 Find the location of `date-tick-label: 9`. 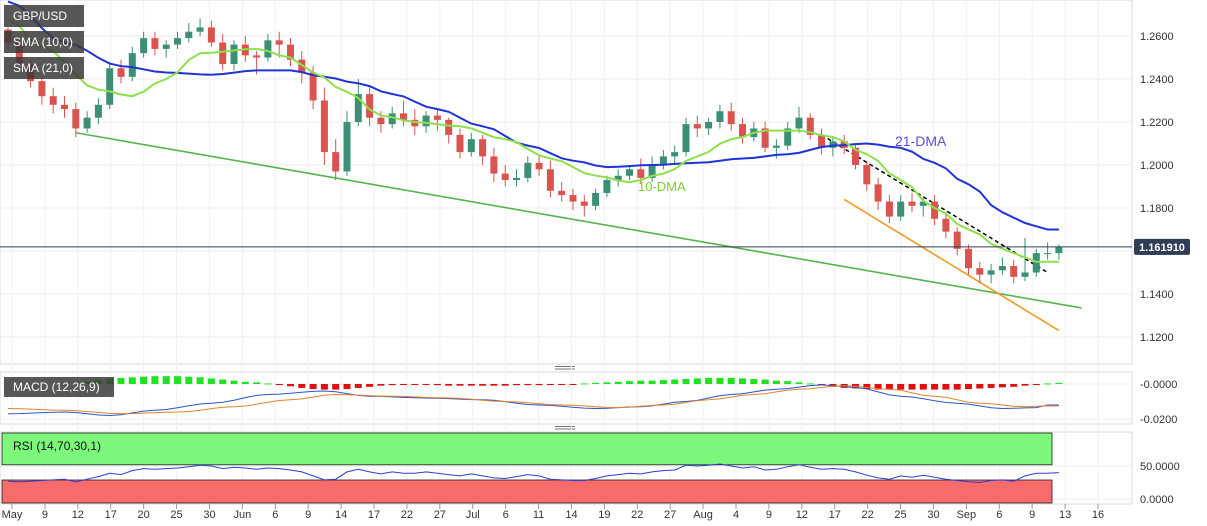

date-tick-label: 9 is located at coordinates (308, 515).